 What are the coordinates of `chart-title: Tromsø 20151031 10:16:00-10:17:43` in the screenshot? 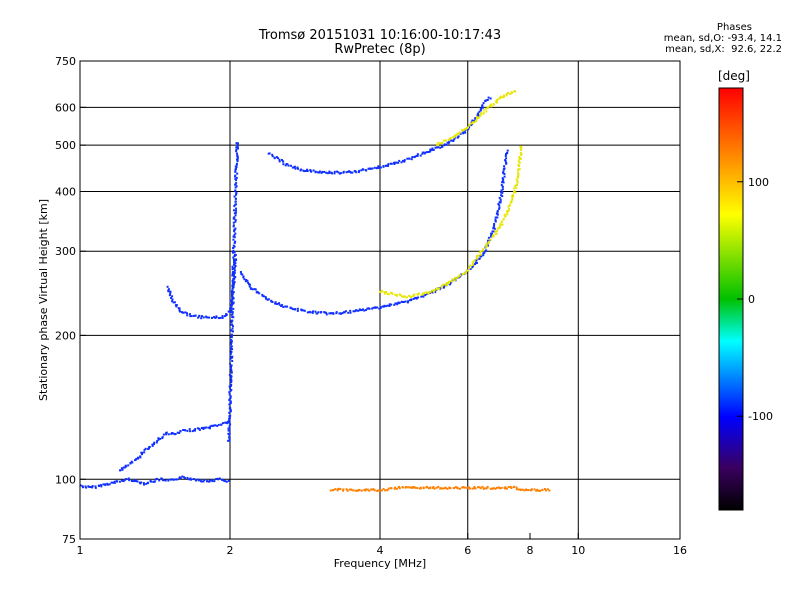 It's located at (380, 35).